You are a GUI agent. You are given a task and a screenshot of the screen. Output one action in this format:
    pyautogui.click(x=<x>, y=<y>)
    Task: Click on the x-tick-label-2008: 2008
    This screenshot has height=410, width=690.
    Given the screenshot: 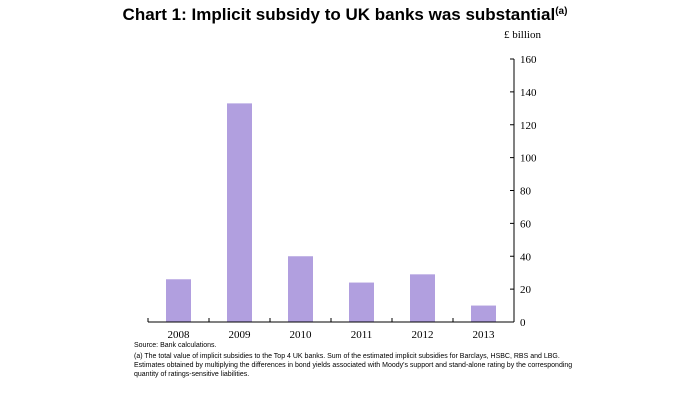 What is the action you would take?
    pyautogui.click(x=179, y=334)
    